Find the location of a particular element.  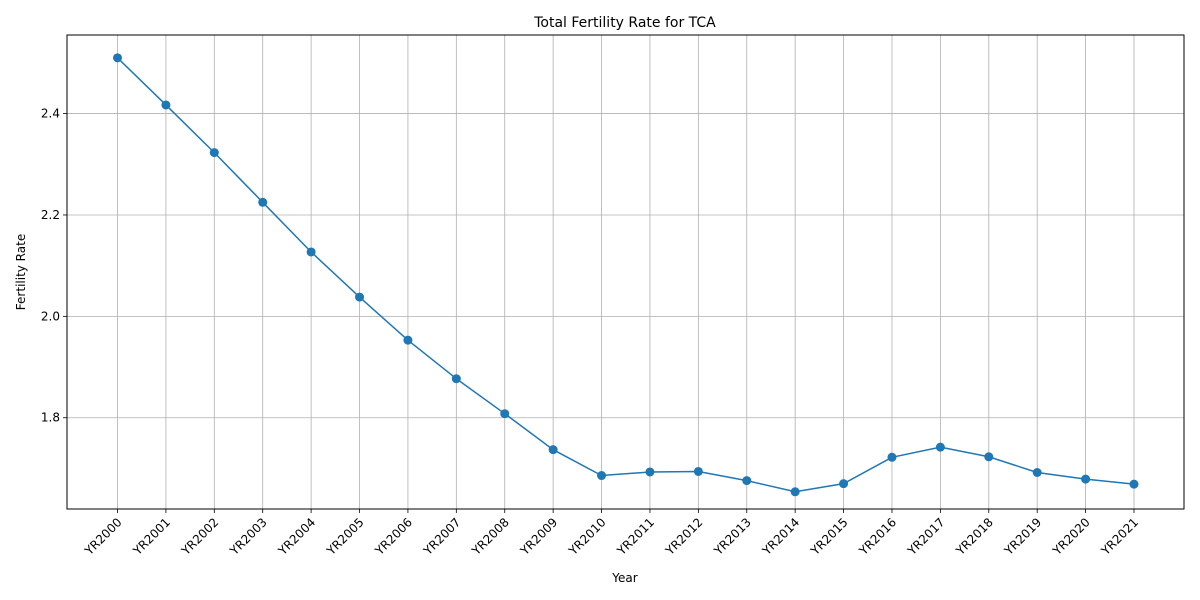

y-tick-label: 2.0 is located at coordinates (50, 316).